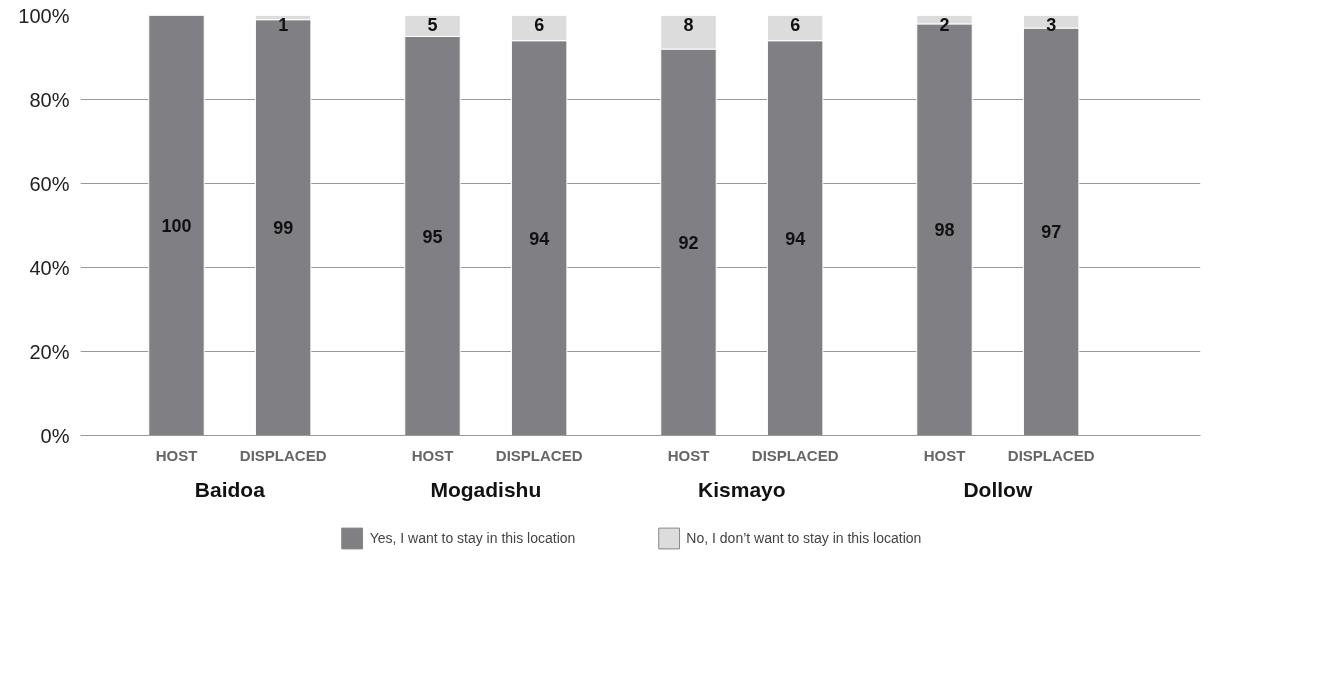 This screenshot has height=697, width=1325. I want to click on y-tick-label: 80%, so click(49, 99).